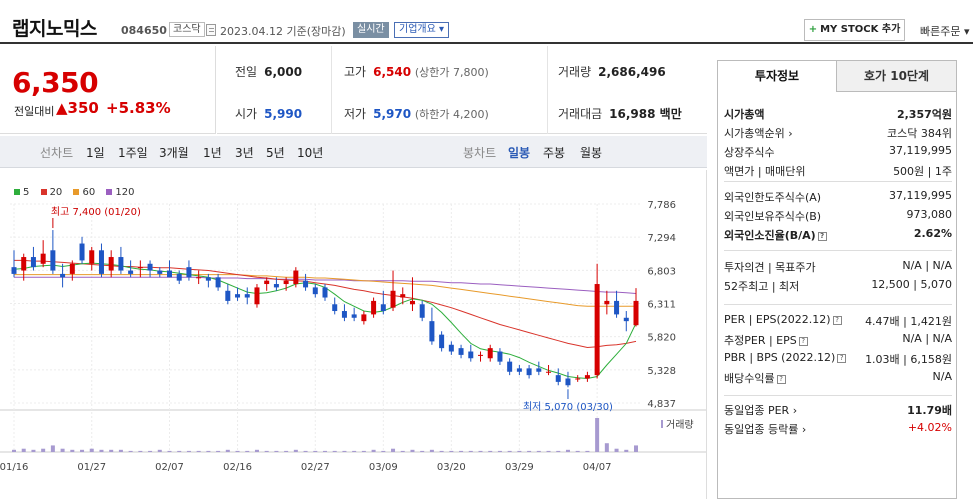  I want to click on info-row: 시가총액 2,357억원, so click(838, 114).